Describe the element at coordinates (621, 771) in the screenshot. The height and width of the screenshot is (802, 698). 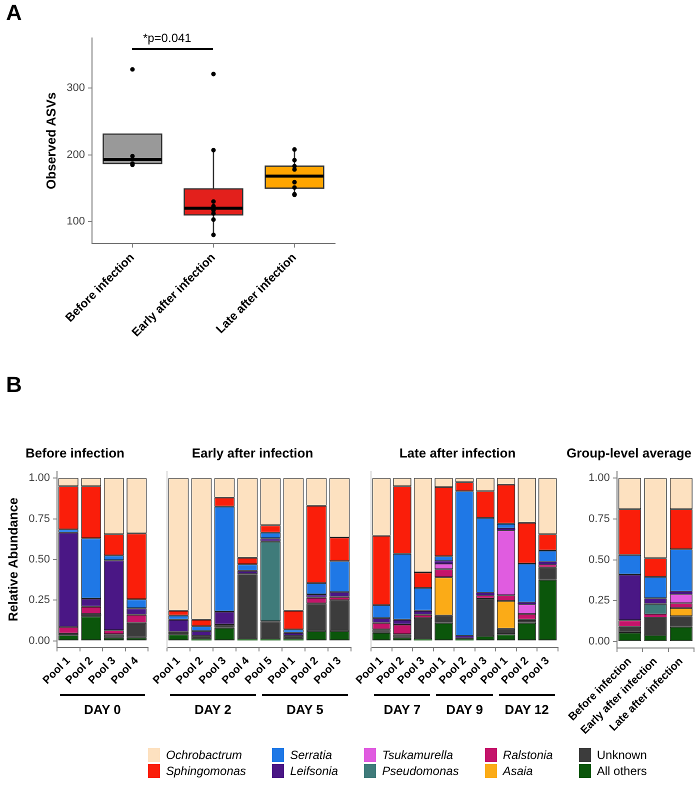
I see `legend-label: All others` at that location.